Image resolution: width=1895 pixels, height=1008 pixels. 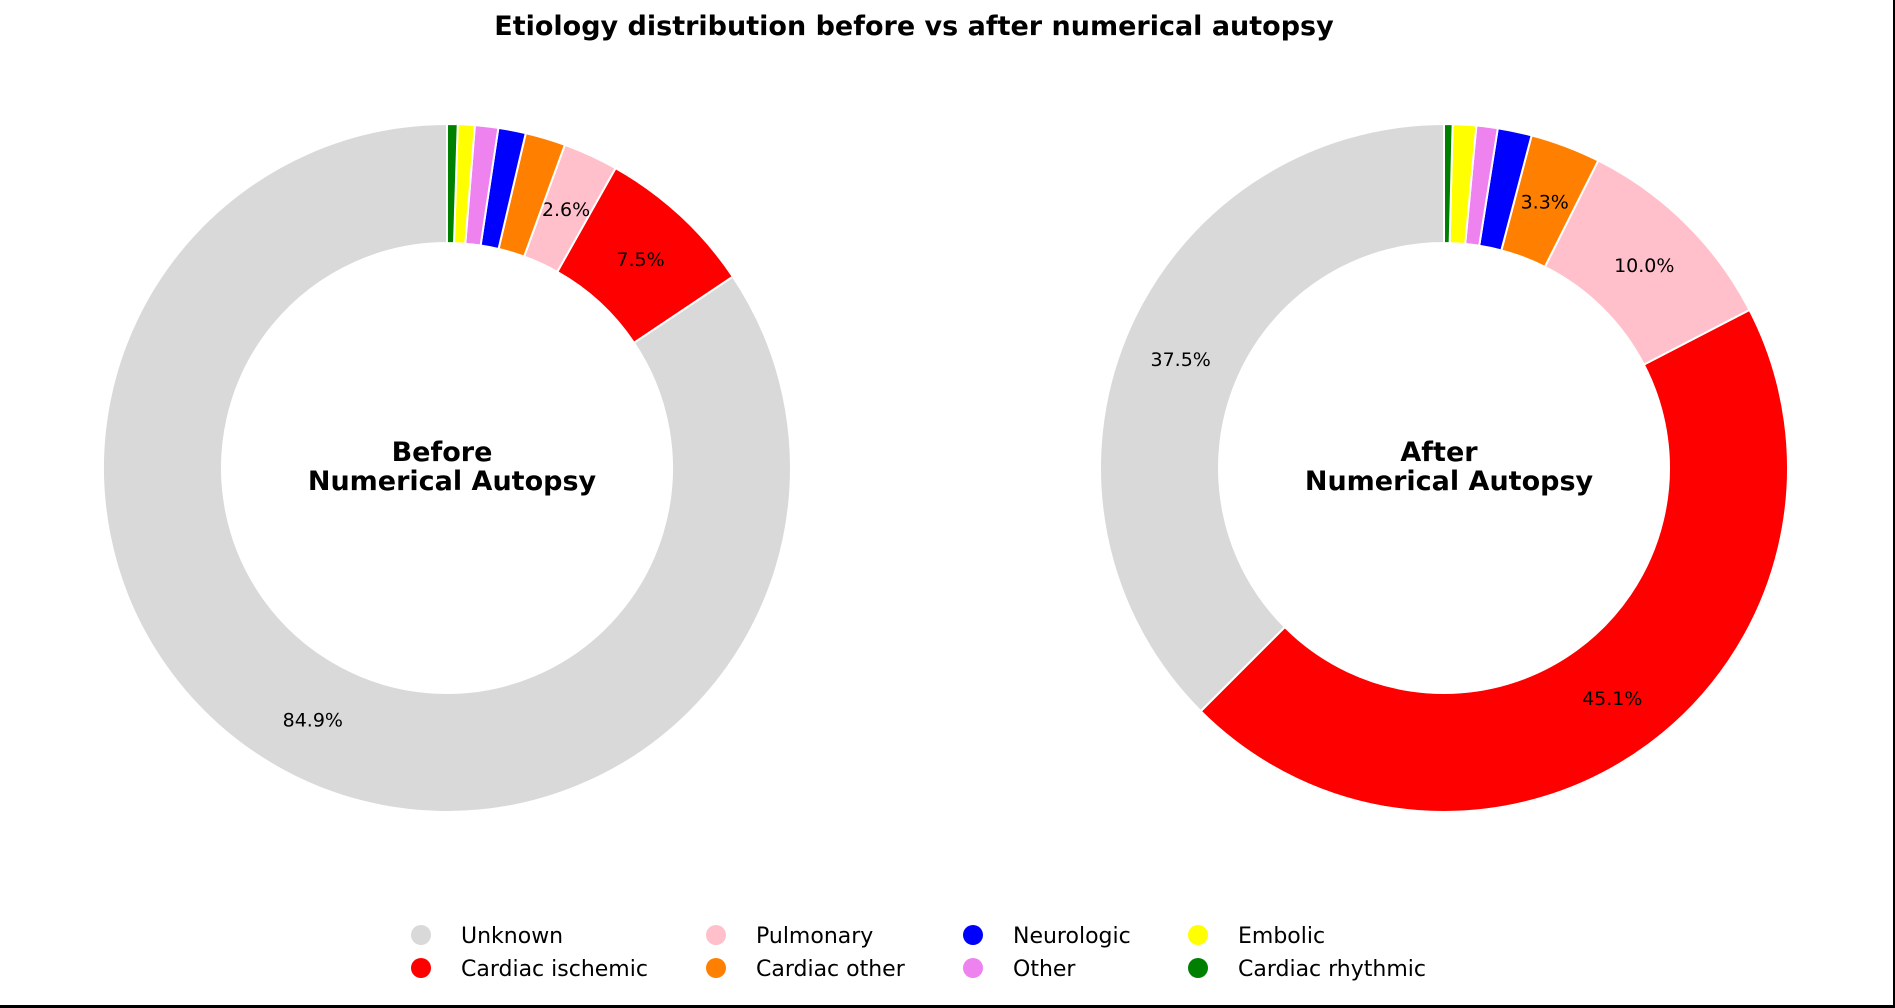 I want to click on legend-marker-neurologic, so click(x=973, y=935).